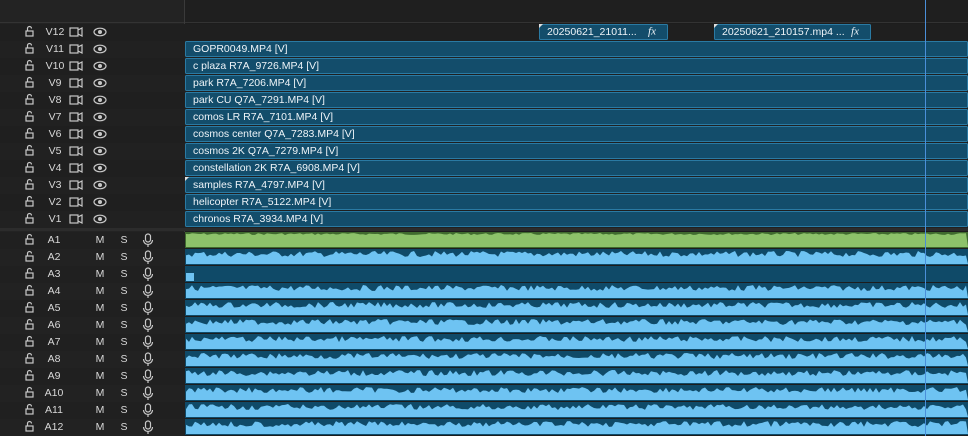  Describe the element at coordinates (576, 219) in the screenshot. I see `clip: chronos R7A_3934.MP4 [V]` at that location.